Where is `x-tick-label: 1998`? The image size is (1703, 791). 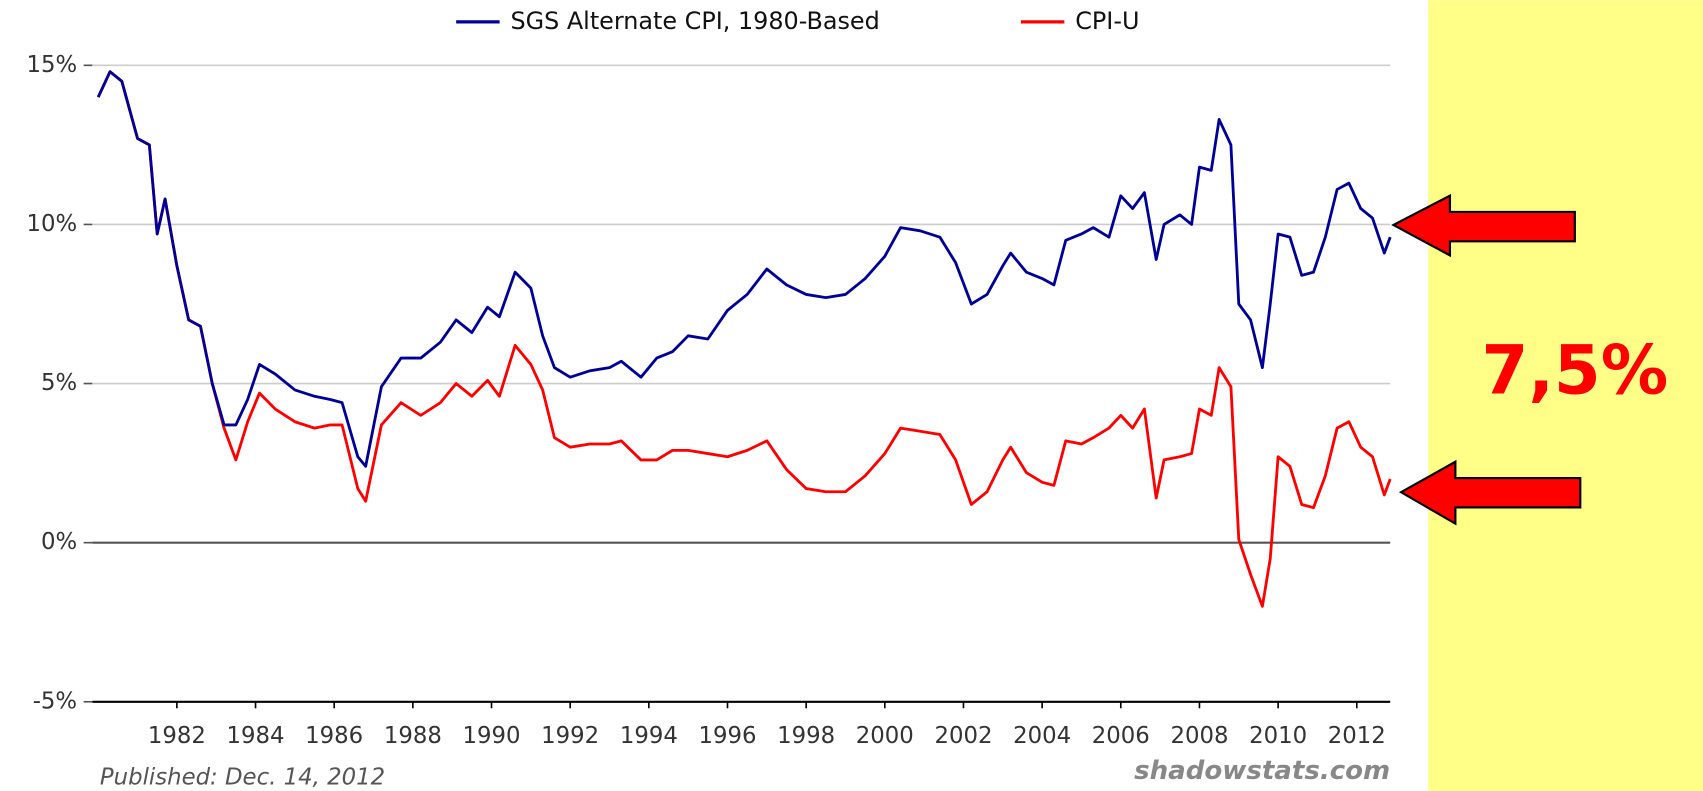 x-tick-label: 1998 is located at coordinates (806, 736).